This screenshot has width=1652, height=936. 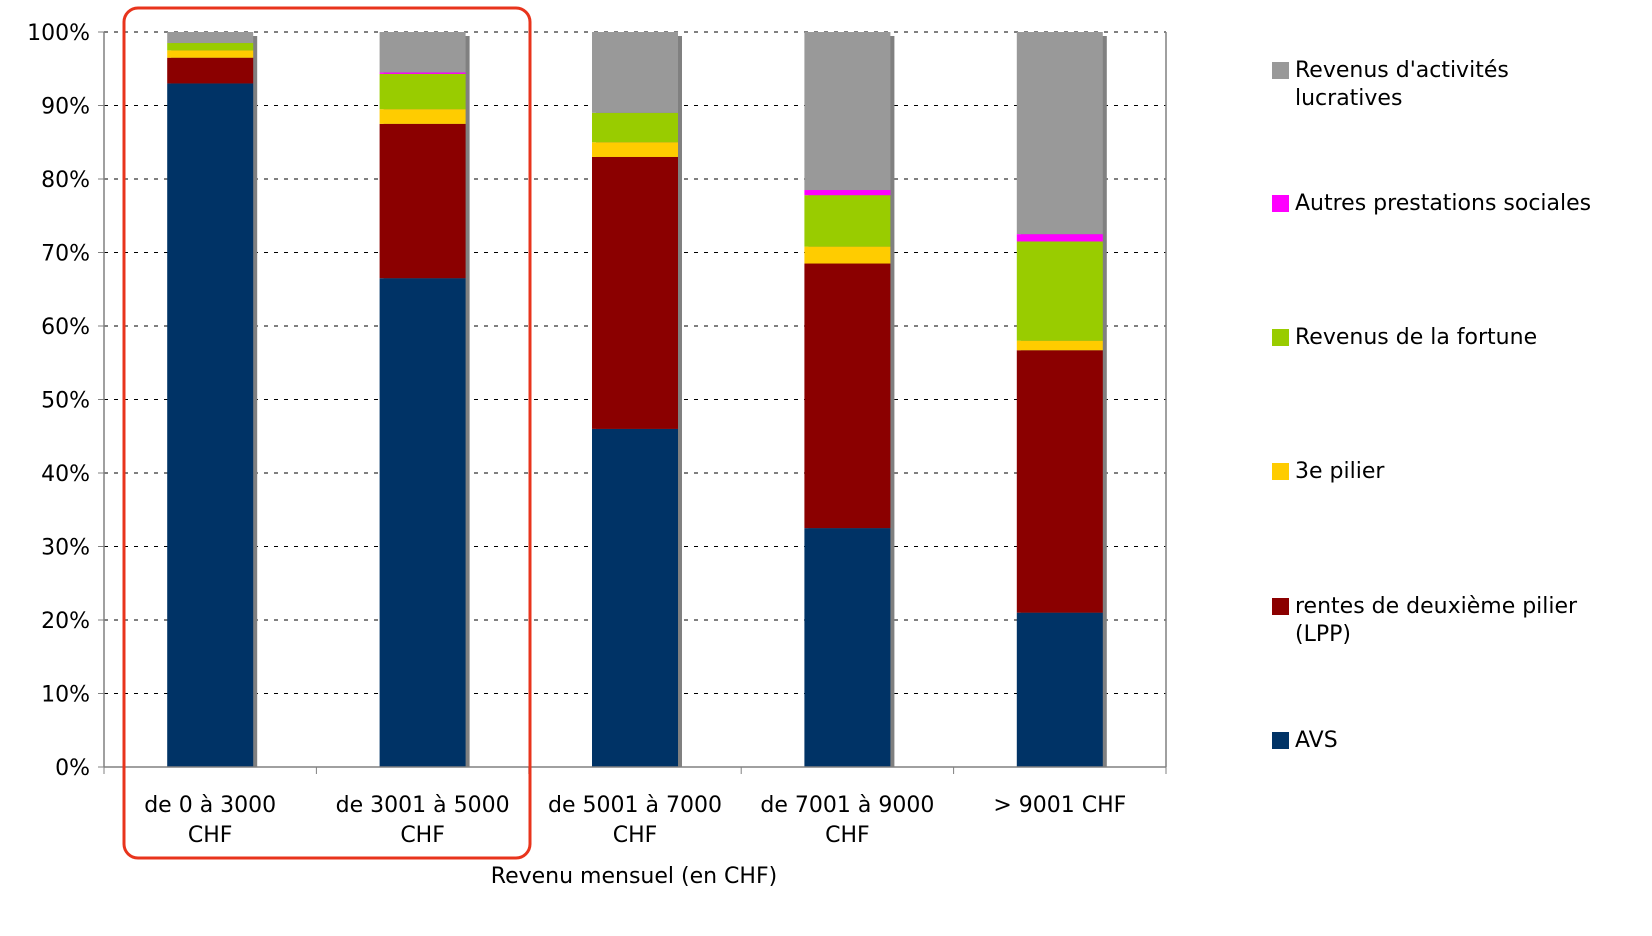 What do you see at coordinates (847, 820) in the screenshot?
I see `category-label: de 7001 à 9000 CHF` at bounding box center [847, 820].